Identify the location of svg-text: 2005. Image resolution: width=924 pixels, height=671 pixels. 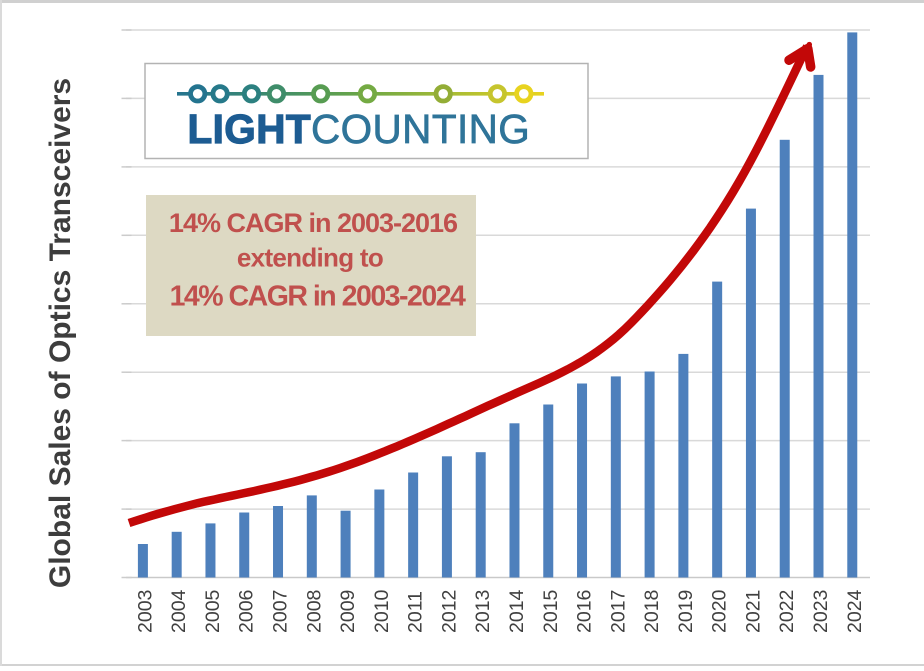
(213, 611).